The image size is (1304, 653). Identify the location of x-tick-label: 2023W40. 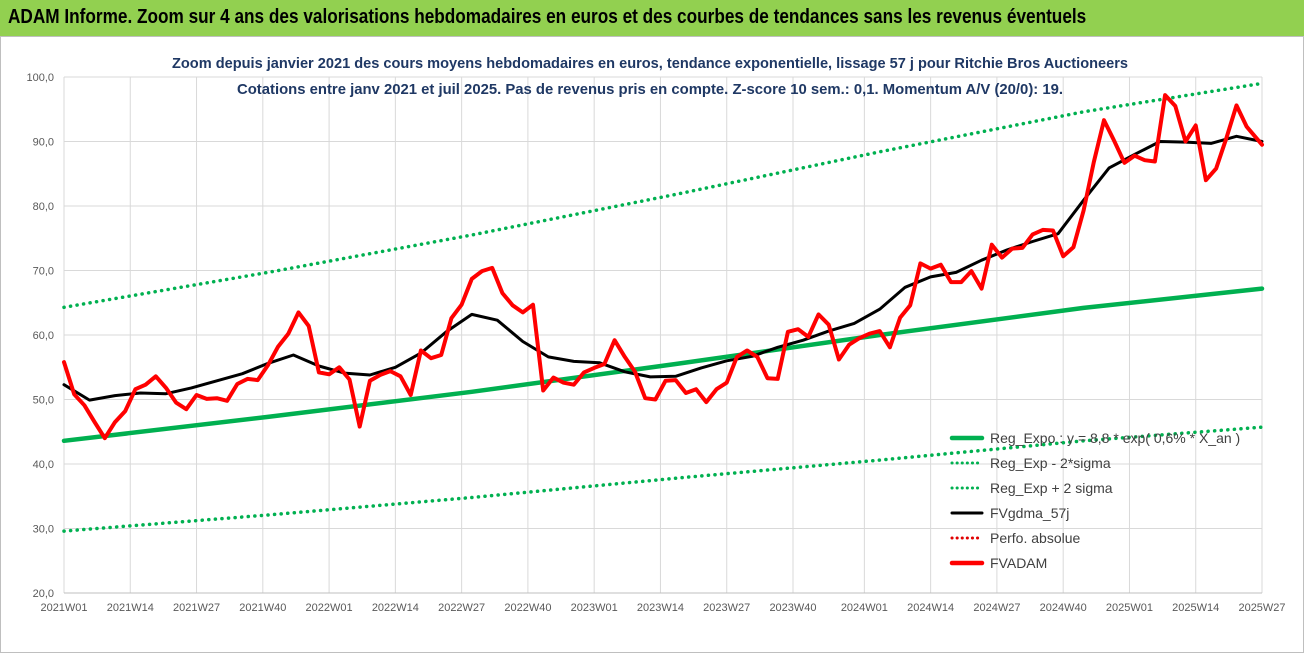
(792, 608).